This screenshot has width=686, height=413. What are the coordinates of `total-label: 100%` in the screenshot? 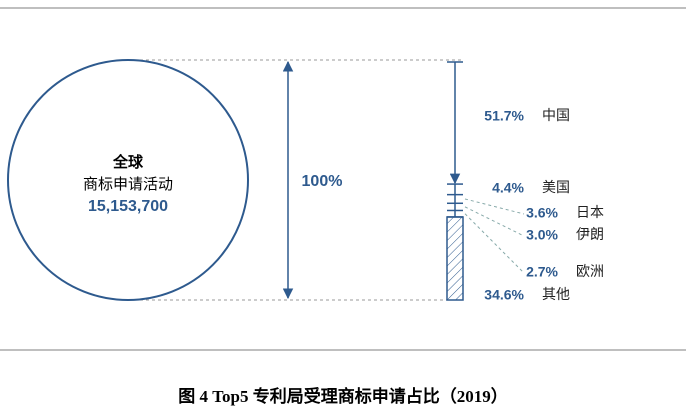 It's located at (322, 181).